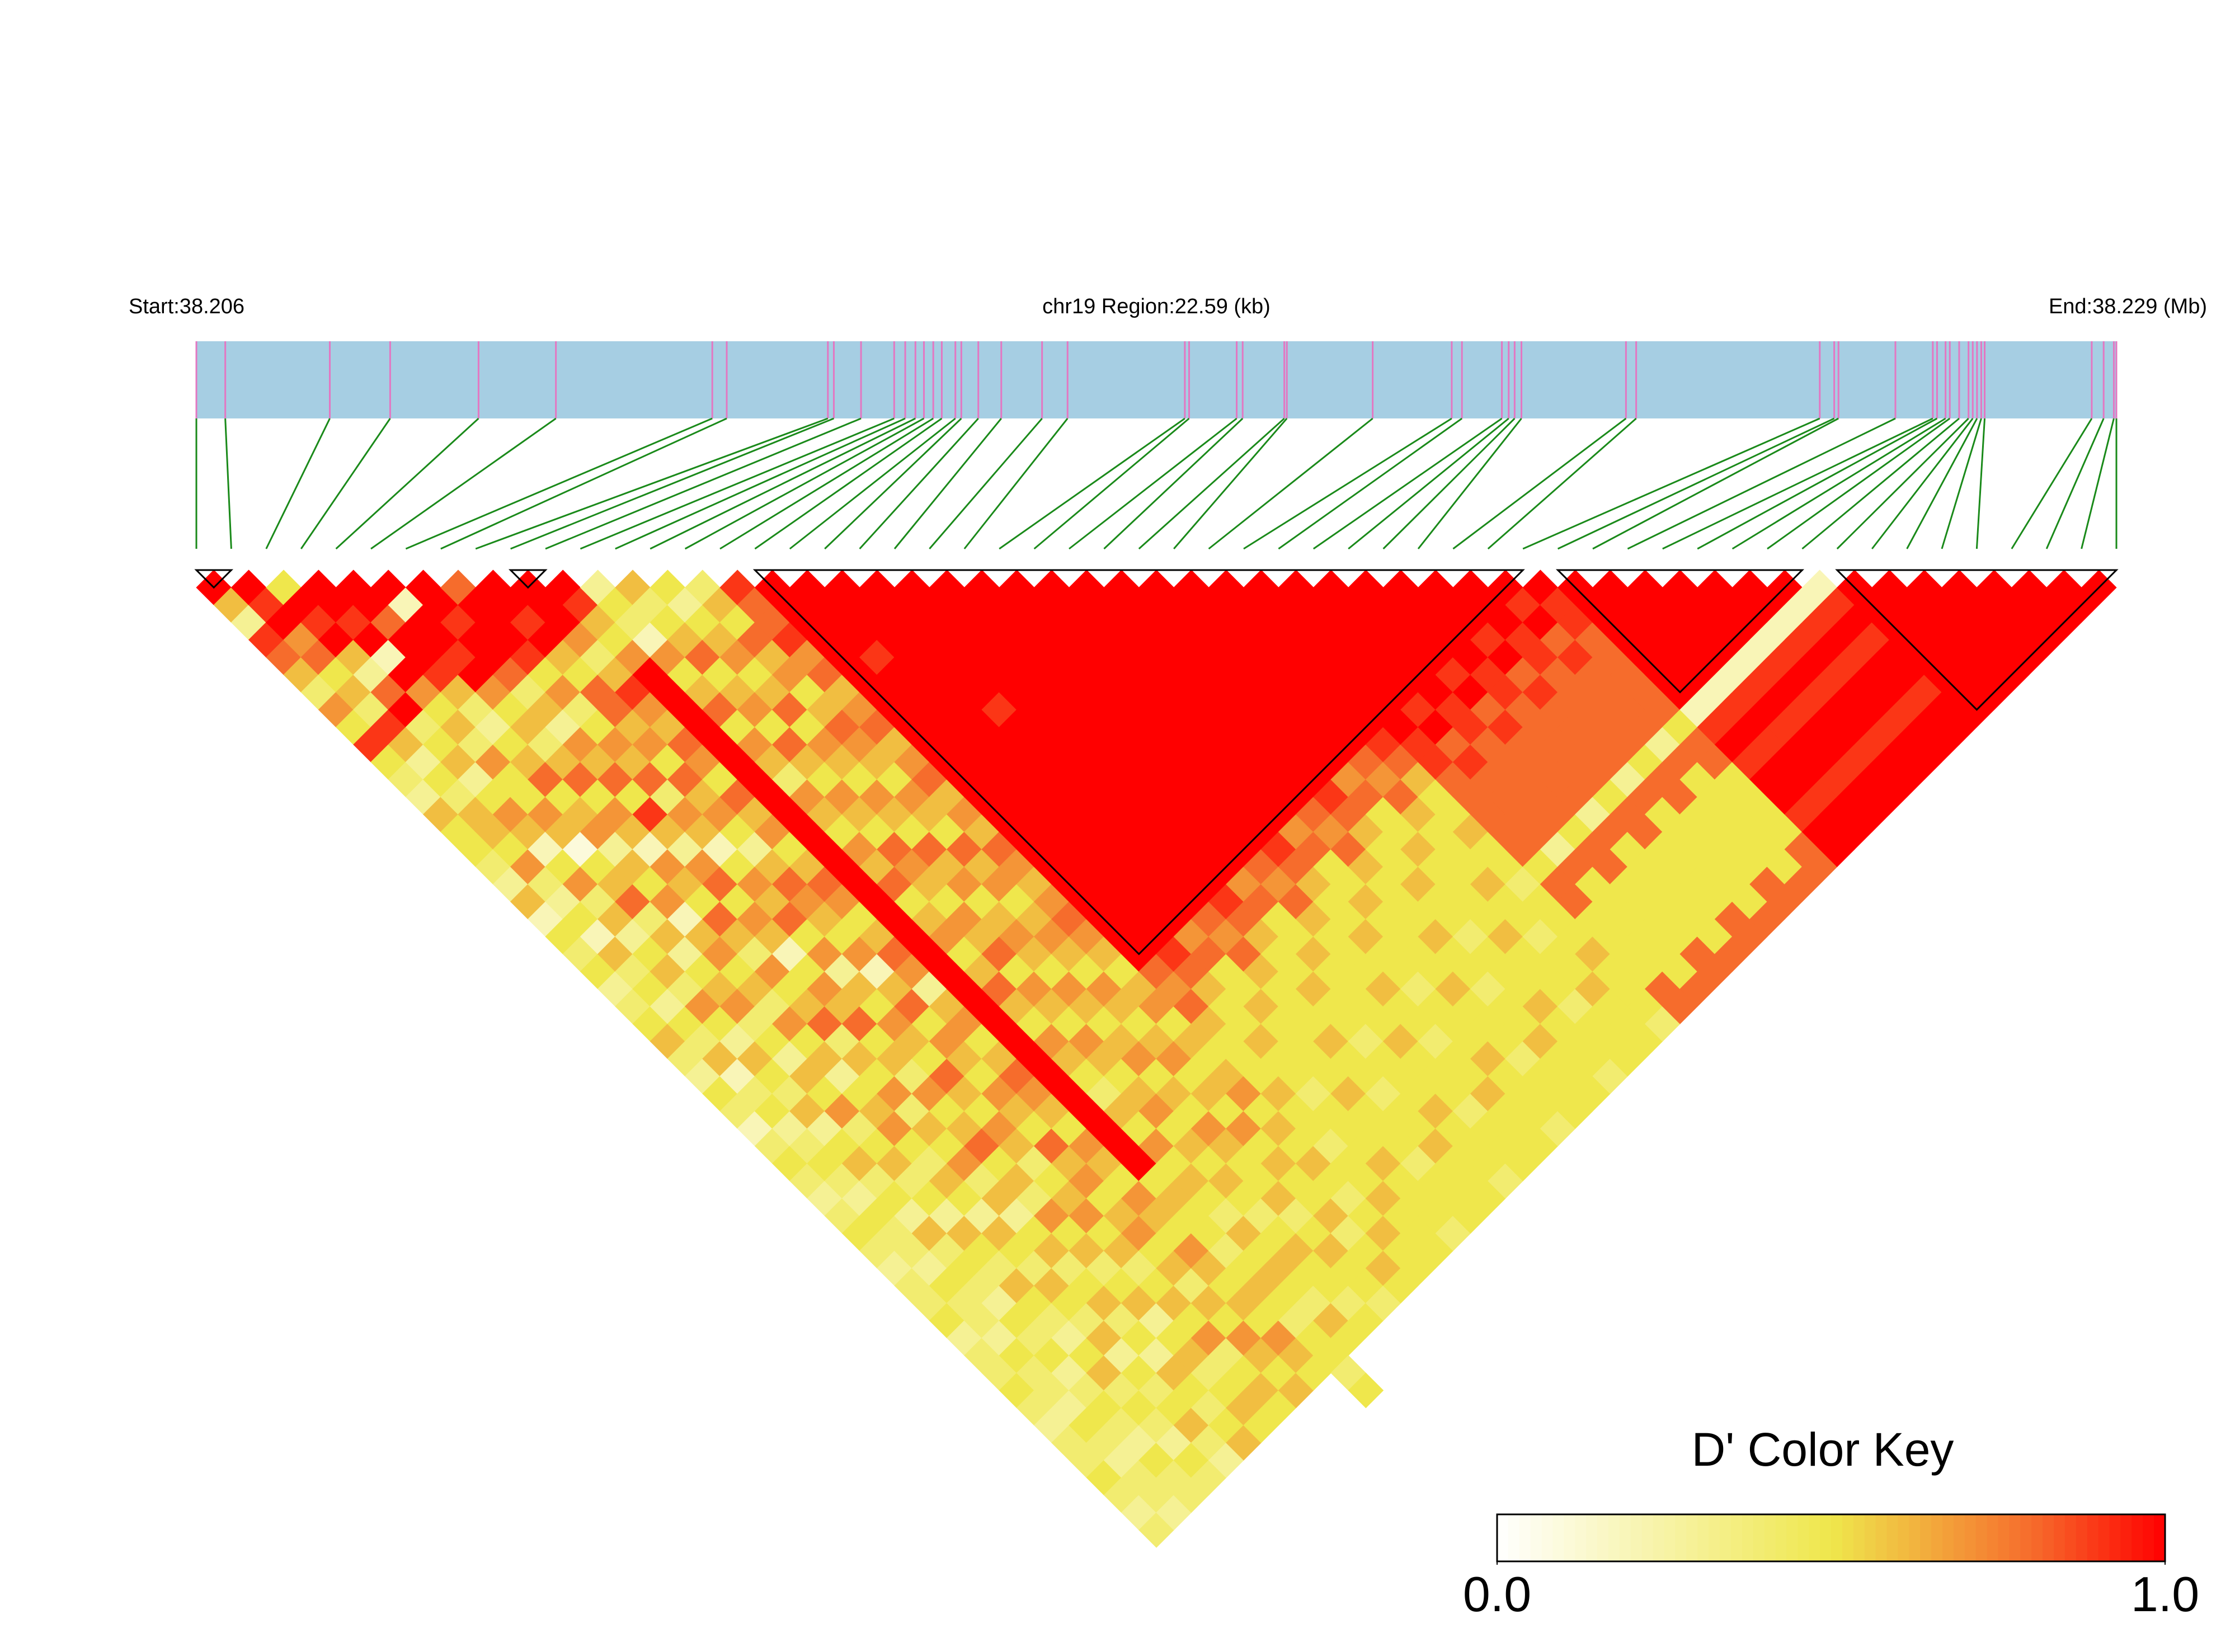  What do you see at coordinates (1497, 1594) in the screenshot?
I see `key-tick-label: 0.0` at bounding box center [1497, 1594].